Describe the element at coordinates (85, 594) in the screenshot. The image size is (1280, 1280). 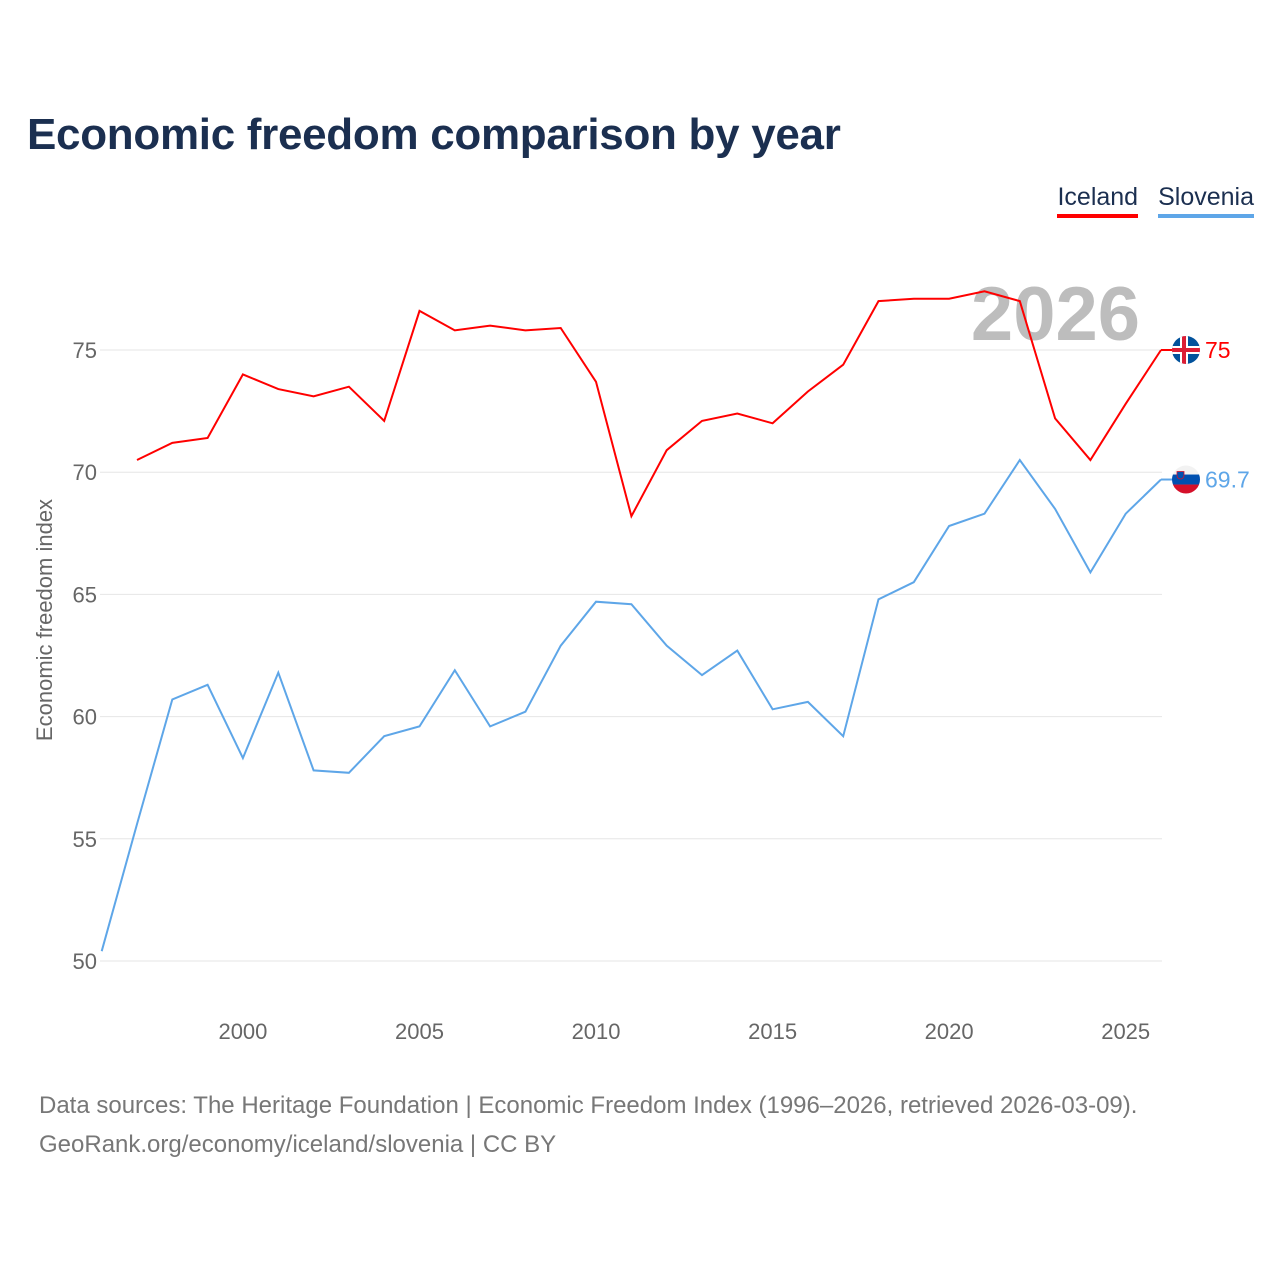
I see `y-tick-label: 65` at that location.